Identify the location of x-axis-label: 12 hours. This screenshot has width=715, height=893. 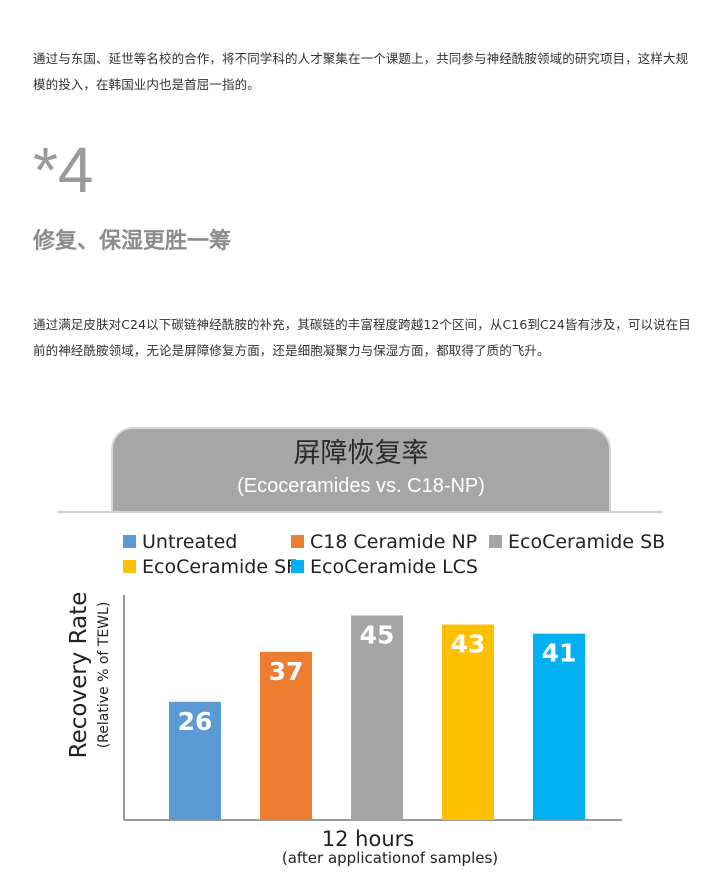
(368, 839).